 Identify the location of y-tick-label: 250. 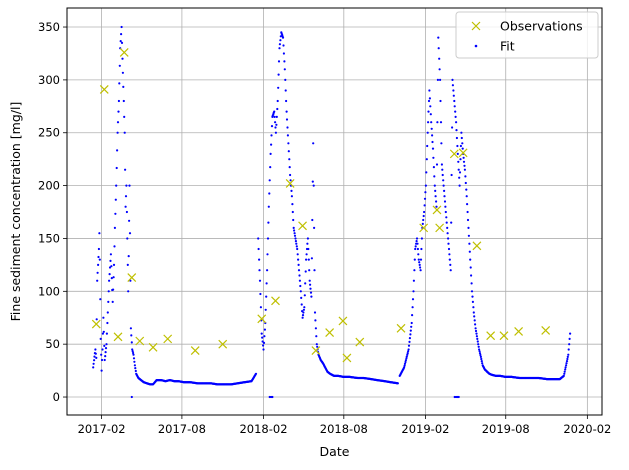
(49, 133).